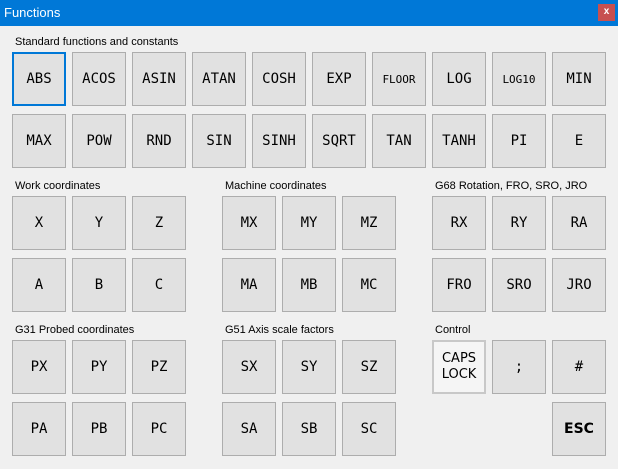 The image size is (618, 469). What do you see at coordinates (369, 429) in the screenshot?
I see `button-sc: SC` at bounding box center [369, 429].